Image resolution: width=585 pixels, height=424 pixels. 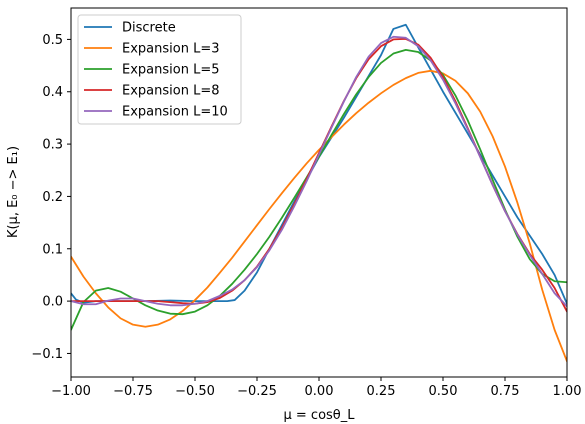 I want to click on y-axis-label: K(μ, E₀ −> E₁), so click(x=13, y=192).